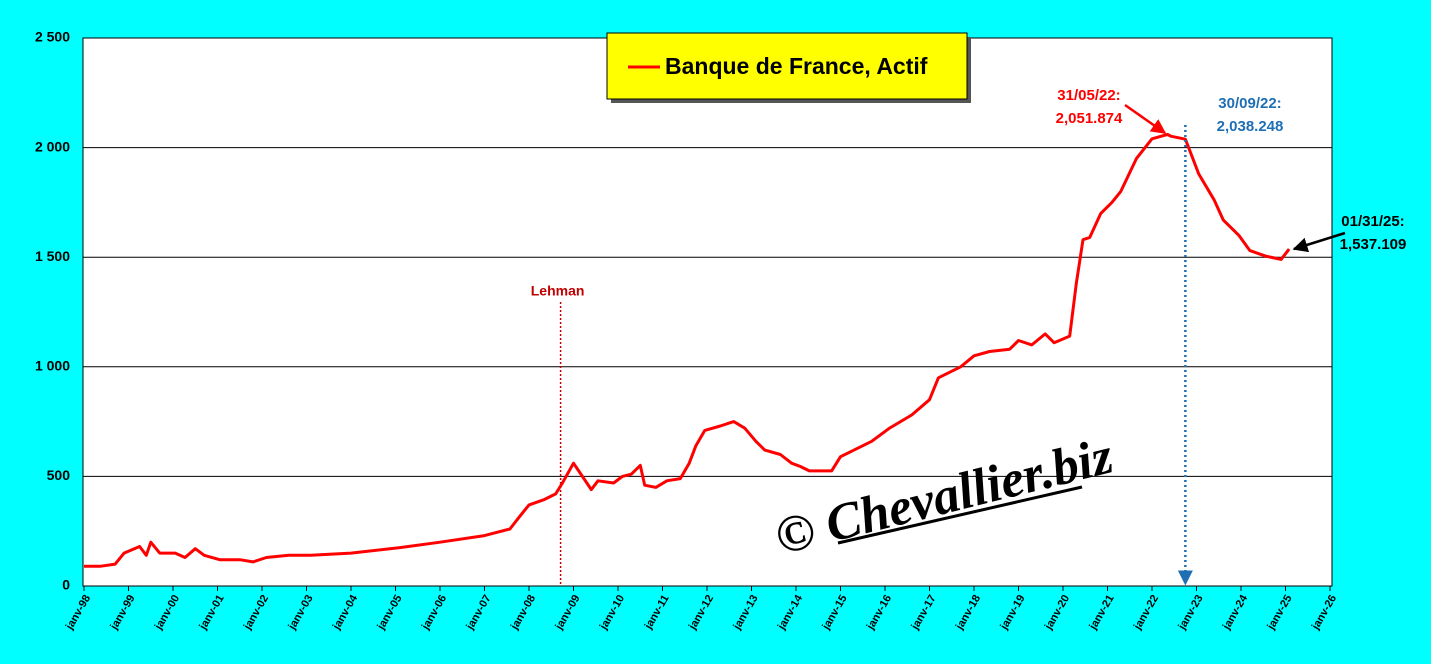 The width and height of the screenshot is (1431, 664). Describe the element at coordinates (657, 612) in the screenshot. I see `x-tick-label: janv-11` at that location.